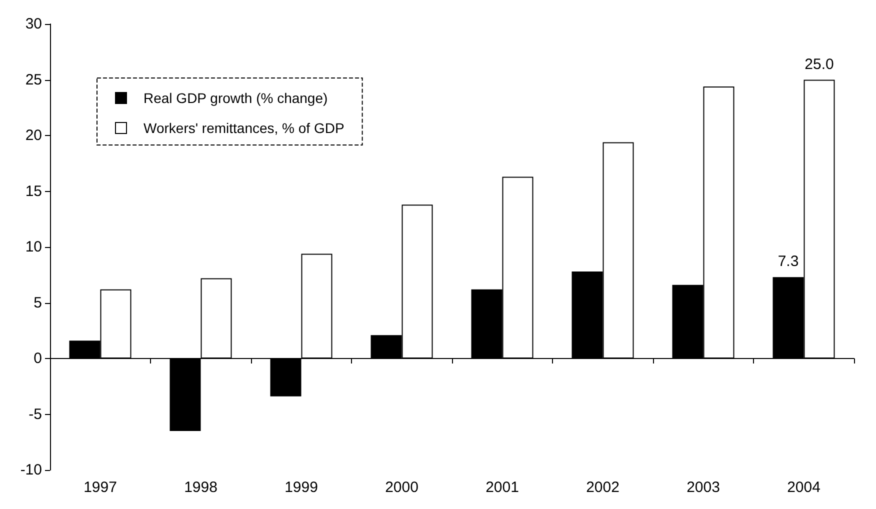  I want to click on data-label: 7.3, so click(788, 261).